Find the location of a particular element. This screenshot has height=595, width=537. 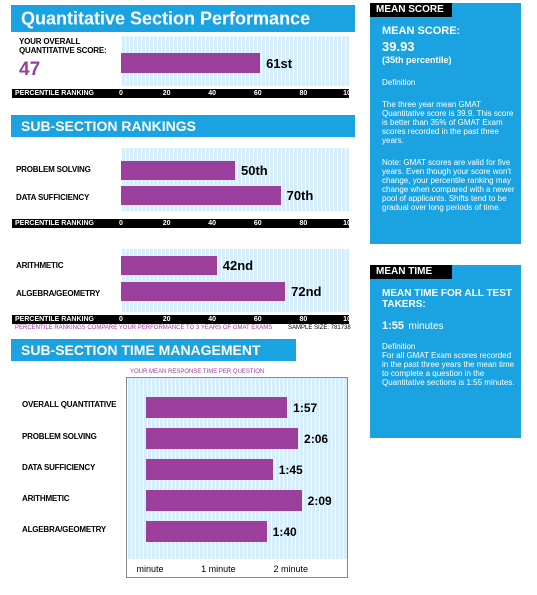

time-management-title: SUB-SECTION TIME MANAGEMENT is located at coordinates (141, 350).